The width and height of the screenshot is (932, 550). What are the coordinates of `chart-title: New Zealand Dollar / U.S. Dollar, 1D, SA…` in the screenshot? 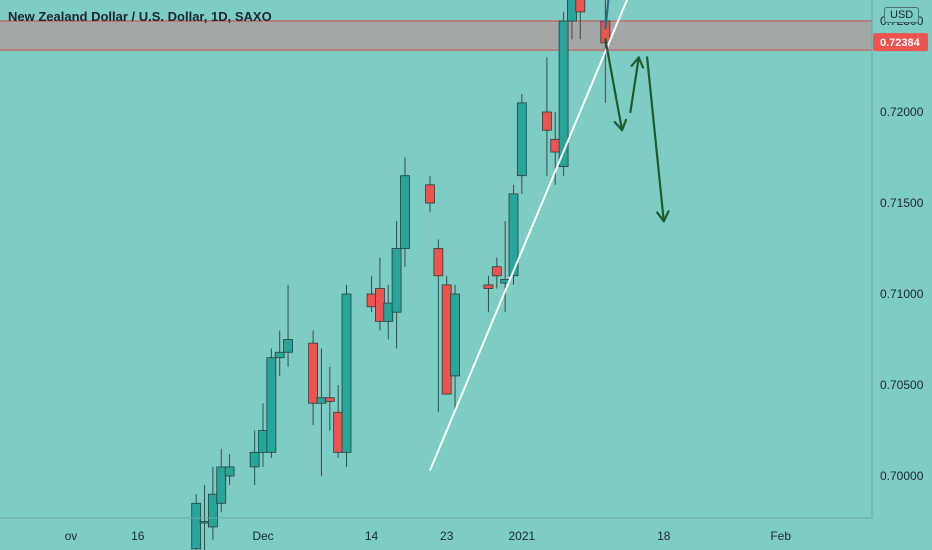 It's located at (140, 16).